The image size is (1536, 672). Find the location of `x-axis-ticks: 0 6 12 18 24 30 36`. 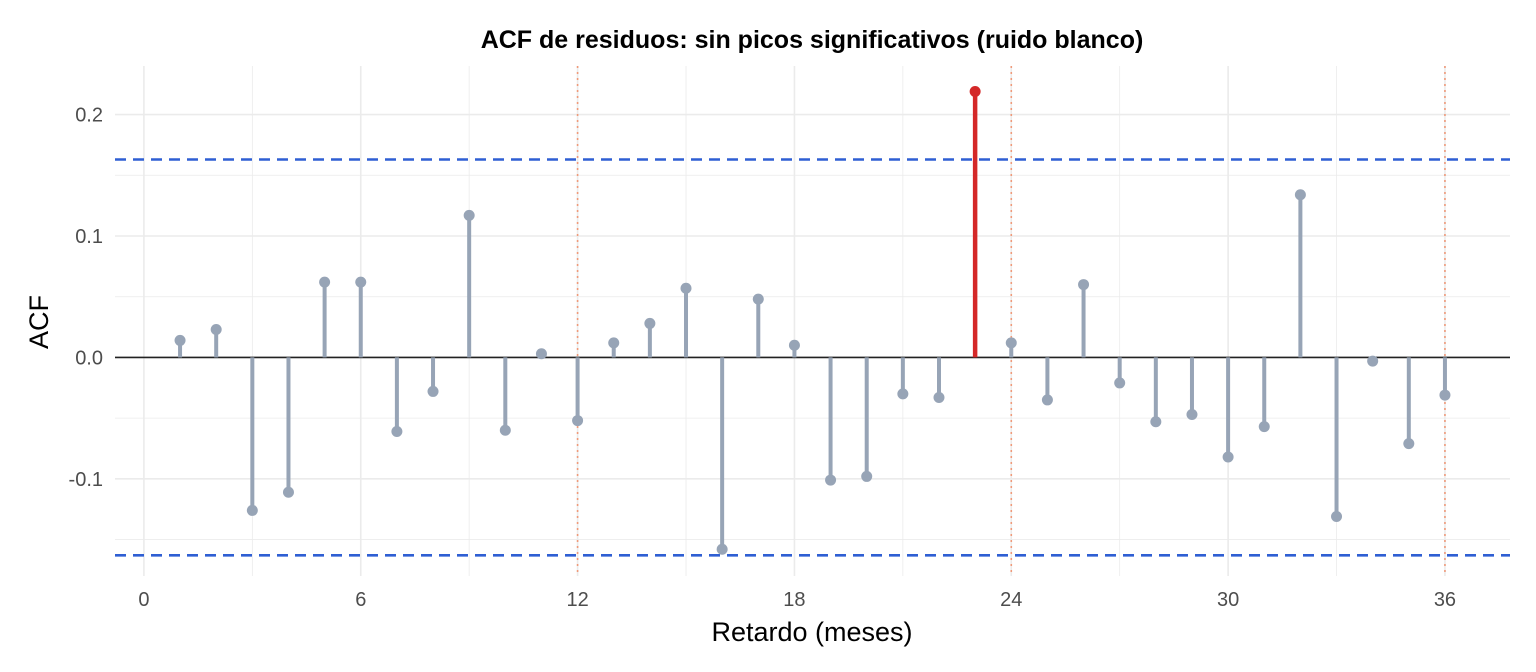

x-axis-ticks: 0 6 12 18 24 30 36 is located at coordinates (797, 600).